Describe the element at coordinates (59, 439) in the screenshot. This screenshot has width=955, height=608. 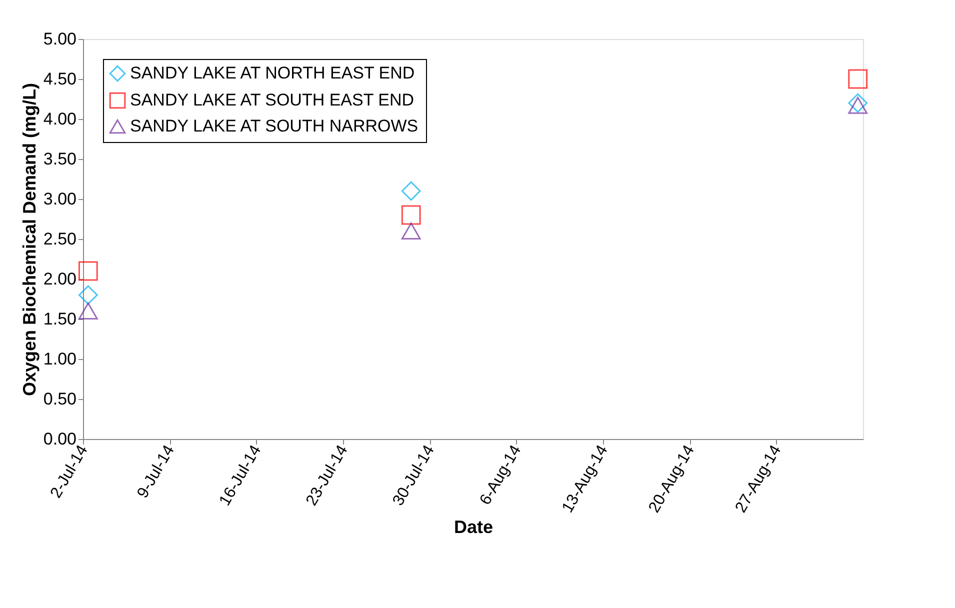
I see `y-tick-label: 0.00` at that location.